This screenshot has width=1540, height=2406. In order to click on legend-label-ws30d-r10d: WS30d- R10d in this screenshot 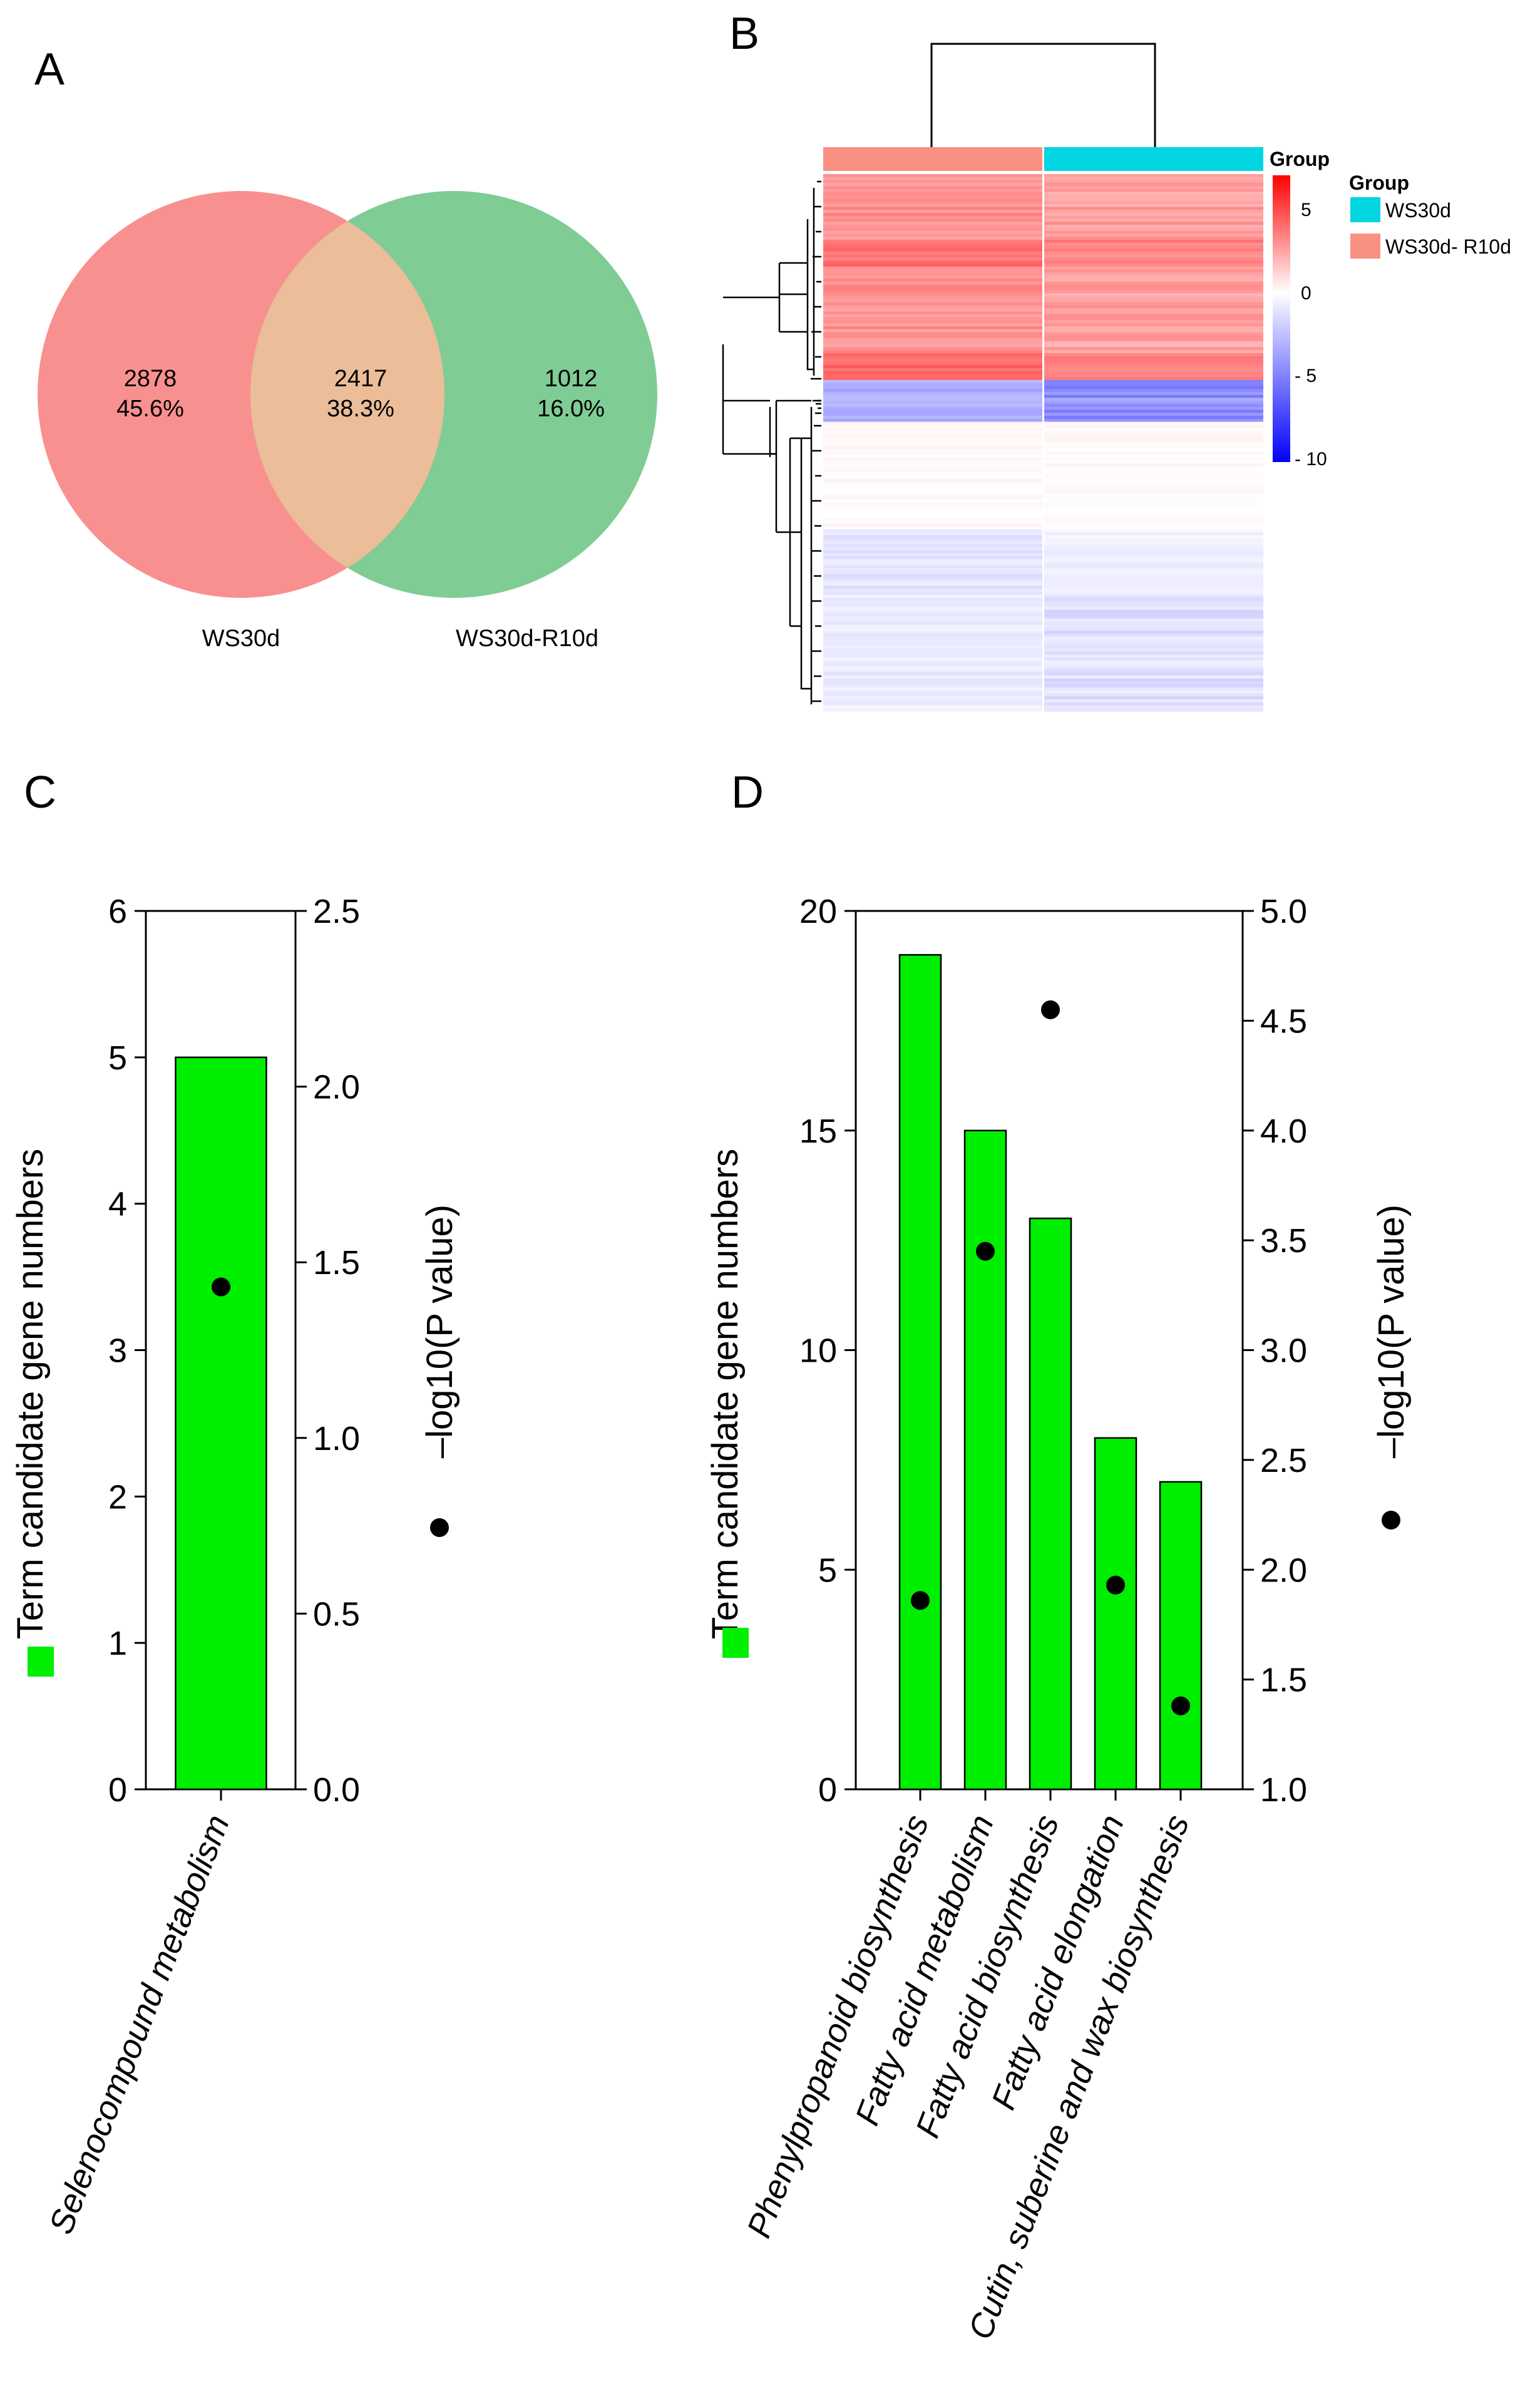, I will do `click(1448, 247)`.